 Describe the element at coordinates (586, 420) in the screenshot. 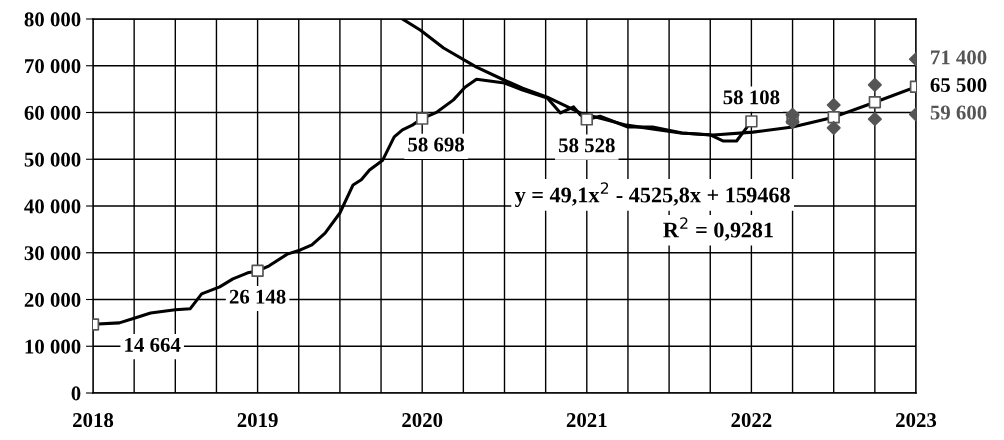

I see `x-tick-label: 2021` at that location.